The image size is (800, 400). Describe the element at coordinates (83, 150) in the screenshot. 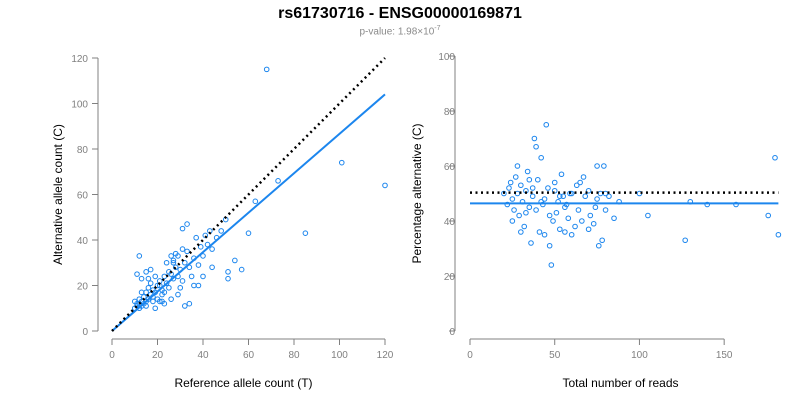

I see `y-tick-label: 80` at that location.